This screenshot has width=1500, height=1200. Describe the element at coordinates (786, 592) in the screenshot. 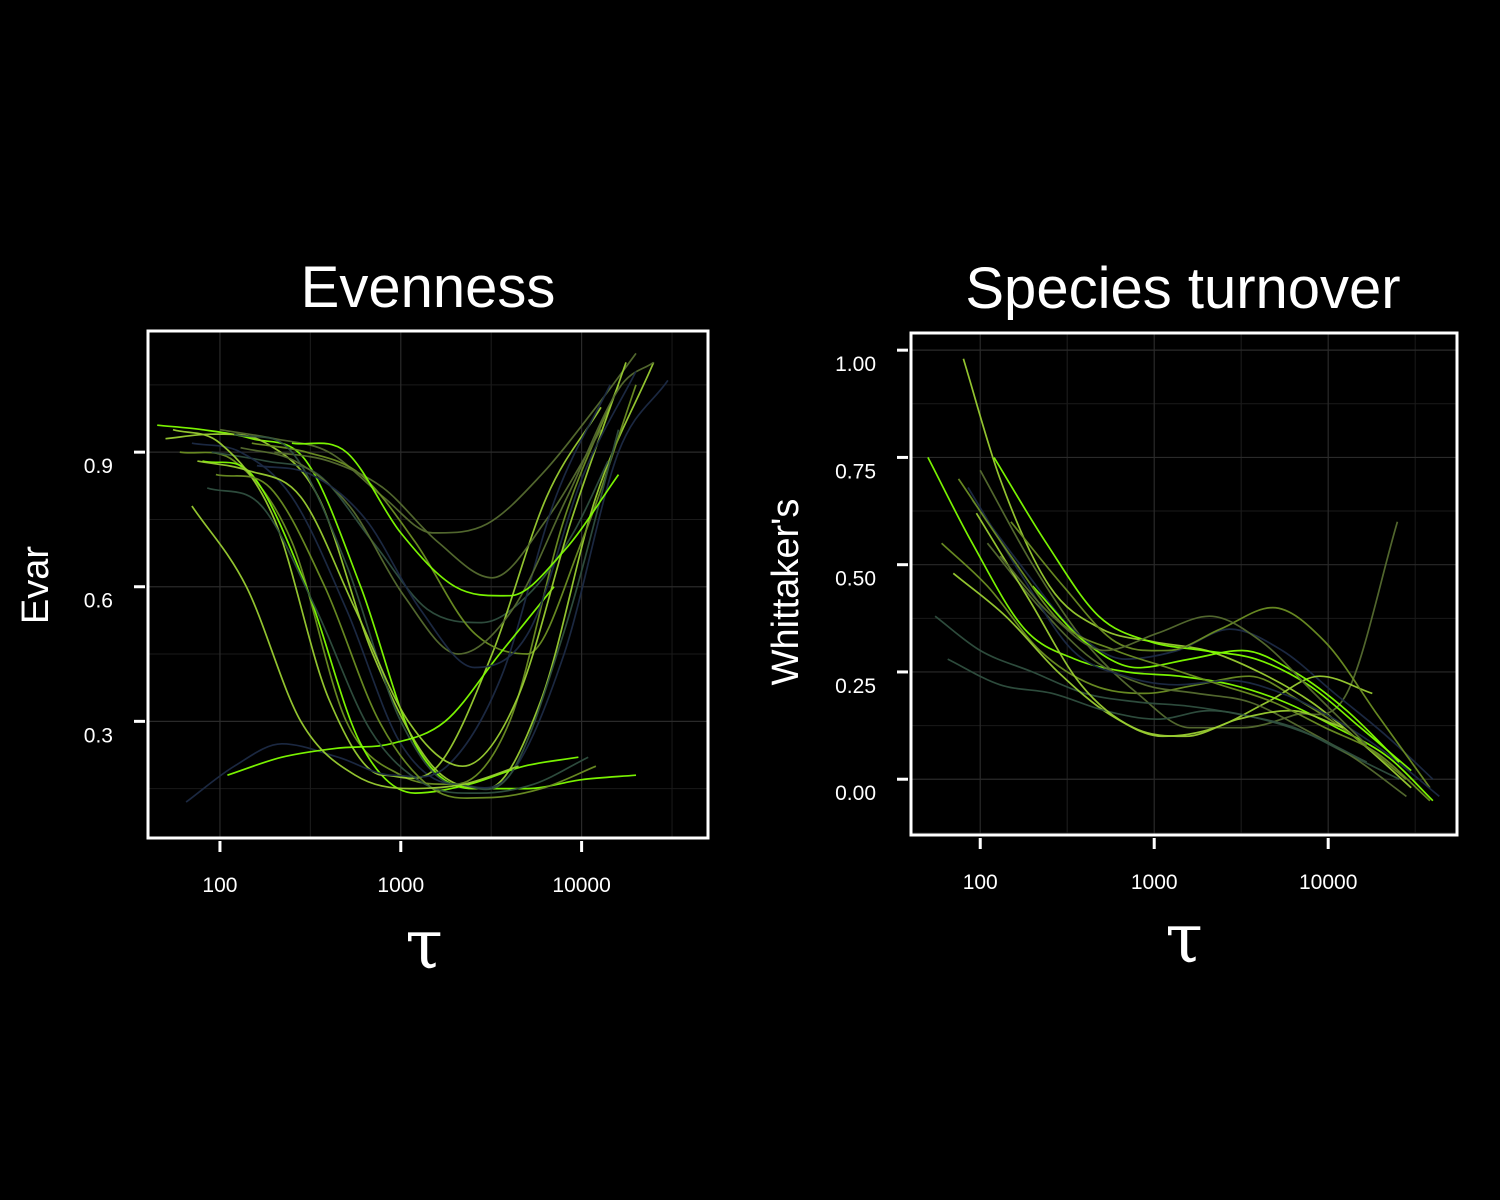

I see `species-turnover-y-axis-label: Whittaker's` at that location.